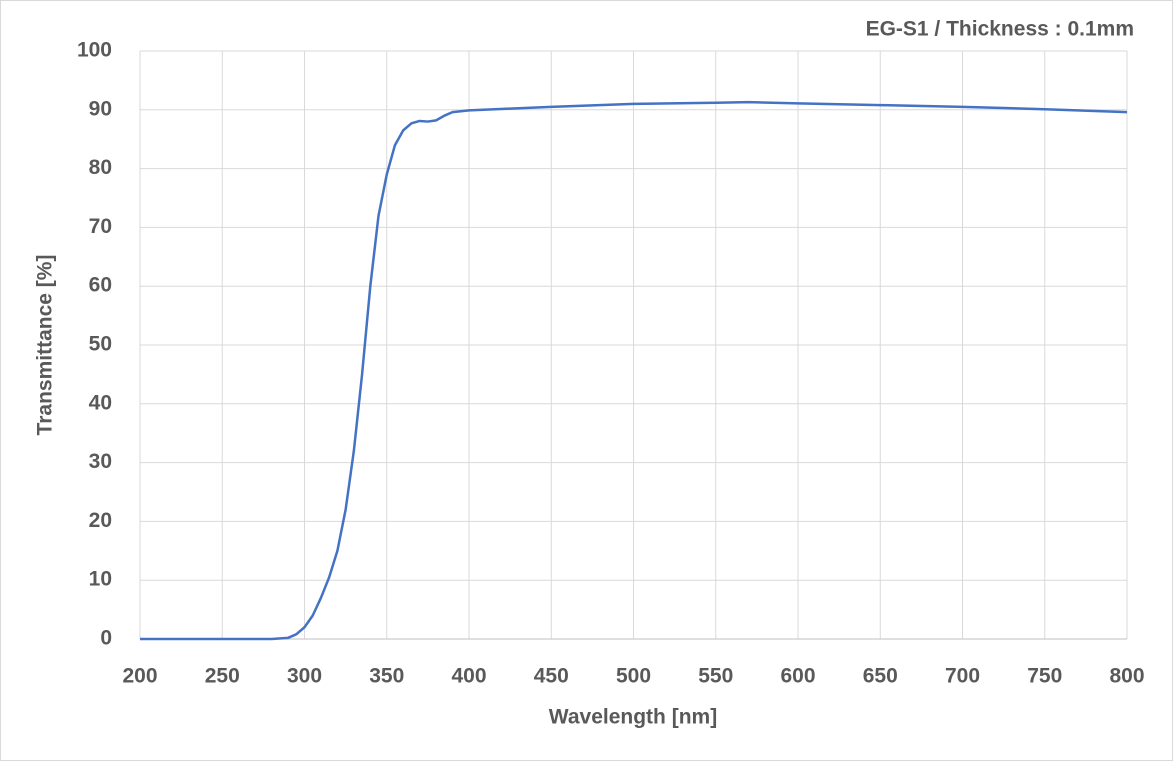 This screenshot has height=761, width=1173. Describe the element at coordinates (633, 717) in the screenshot. I see `x-axis-label: Wavelength [nm]` at that location.